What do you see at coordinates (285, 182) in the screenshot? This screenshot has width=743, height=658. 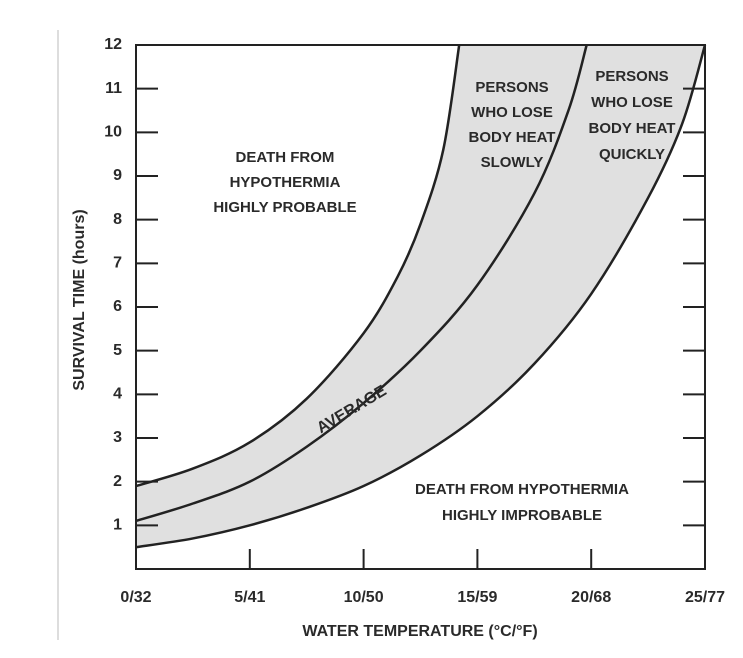 I see `annotation: HYPOTHERMIA` at bounding box center [285, 182].